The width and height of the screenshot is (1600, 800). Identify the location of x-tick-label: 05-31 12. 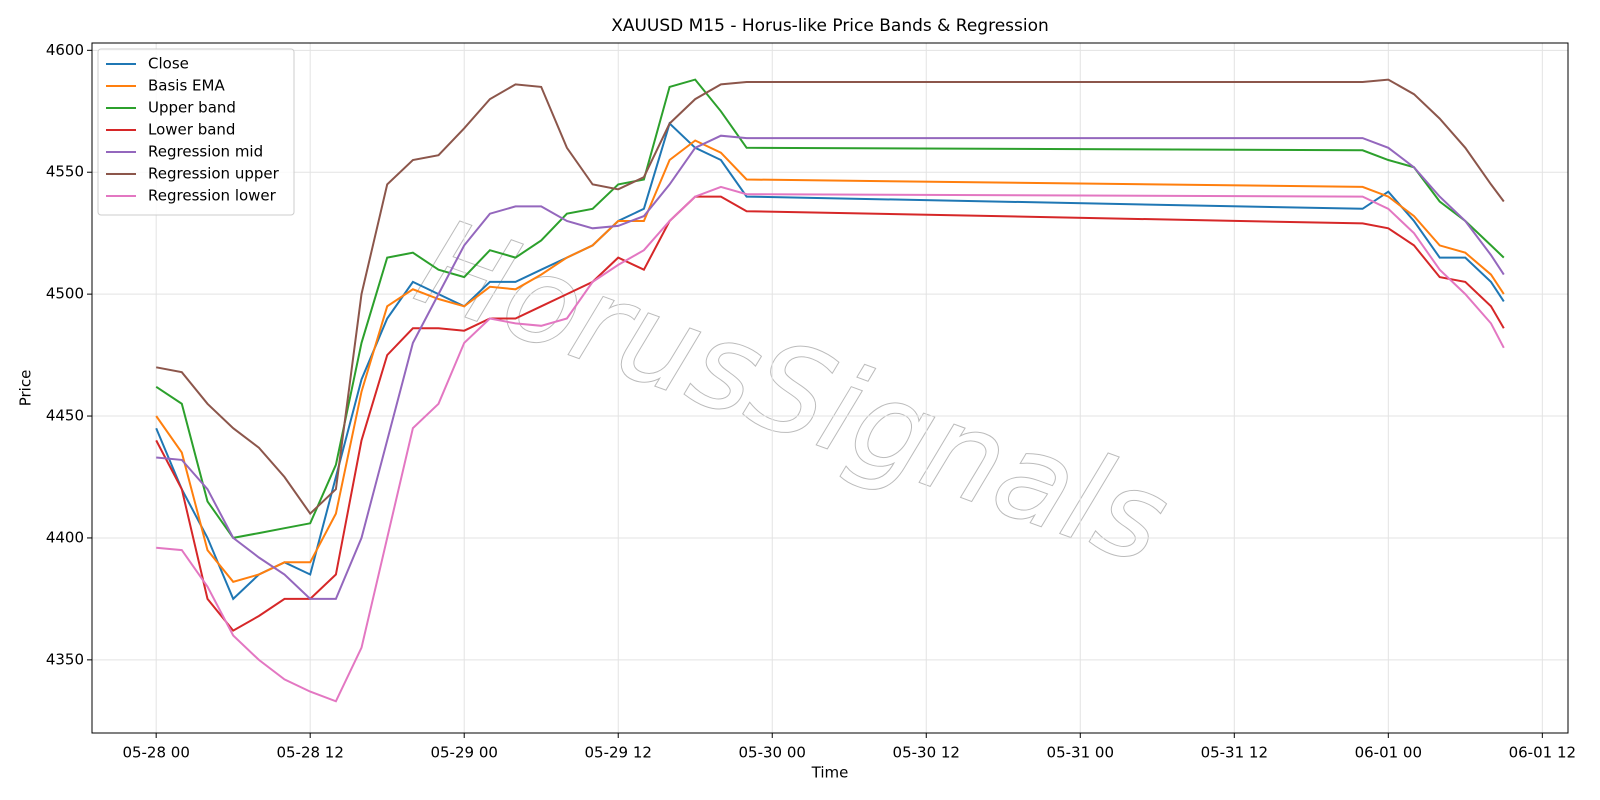
(1234, 753).